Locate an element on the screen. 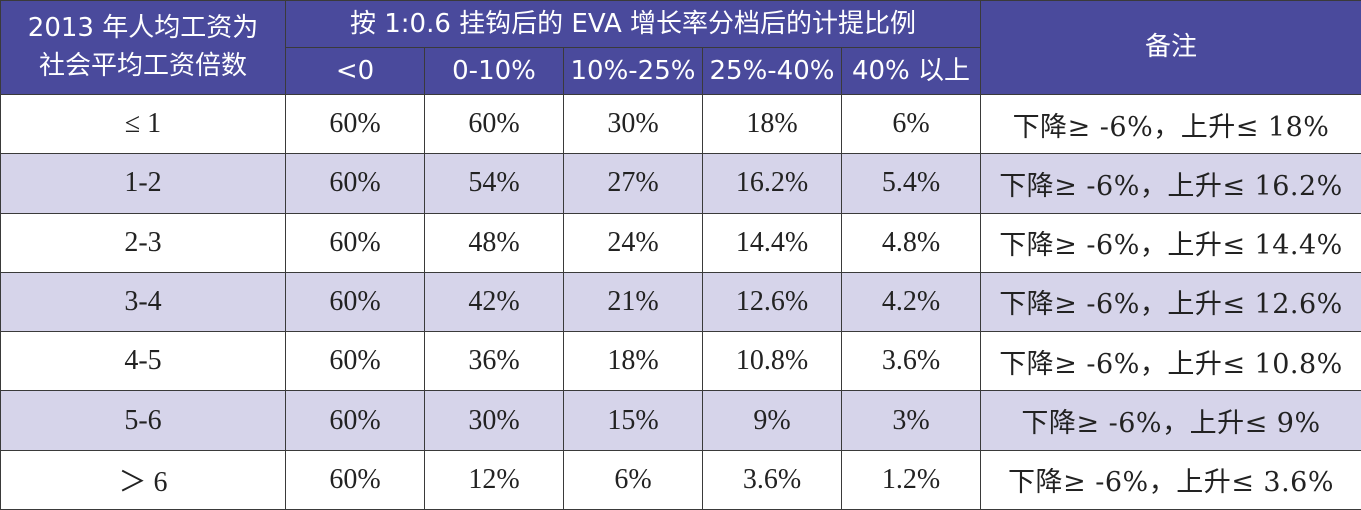 The width and height of the screenshot is (1361, 510). ratio-value-cell: 4.2% is located at coordinates (911, 302).